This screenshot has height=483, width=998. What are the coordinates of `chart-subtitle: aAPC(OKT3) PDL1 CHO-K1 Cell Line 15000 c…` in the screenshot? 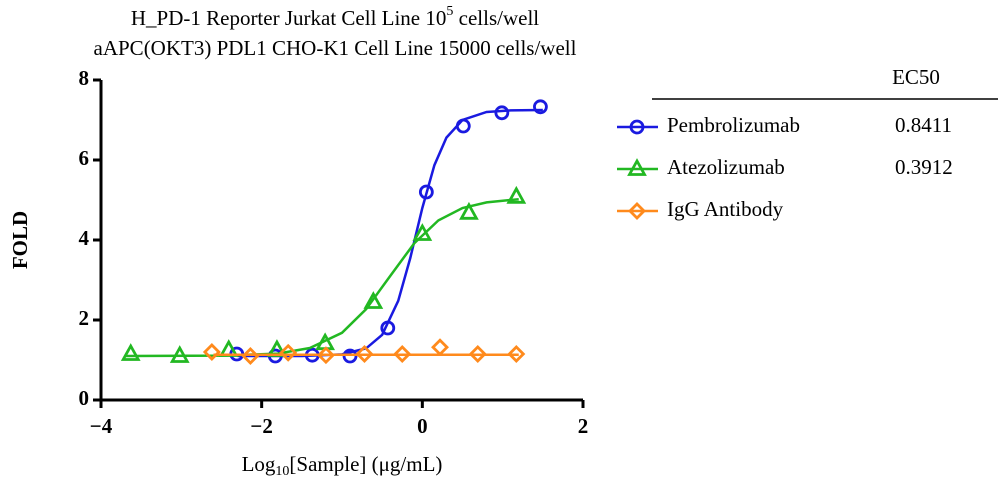 It's located at (335, 48).